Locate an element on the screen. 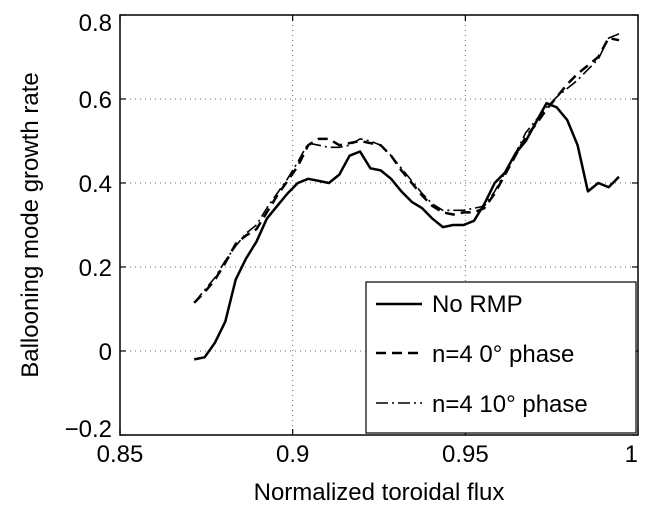 The width and height of the screenshot is (652, 508). y-tick-label: 0.2 is located at coordinates (95, 268).